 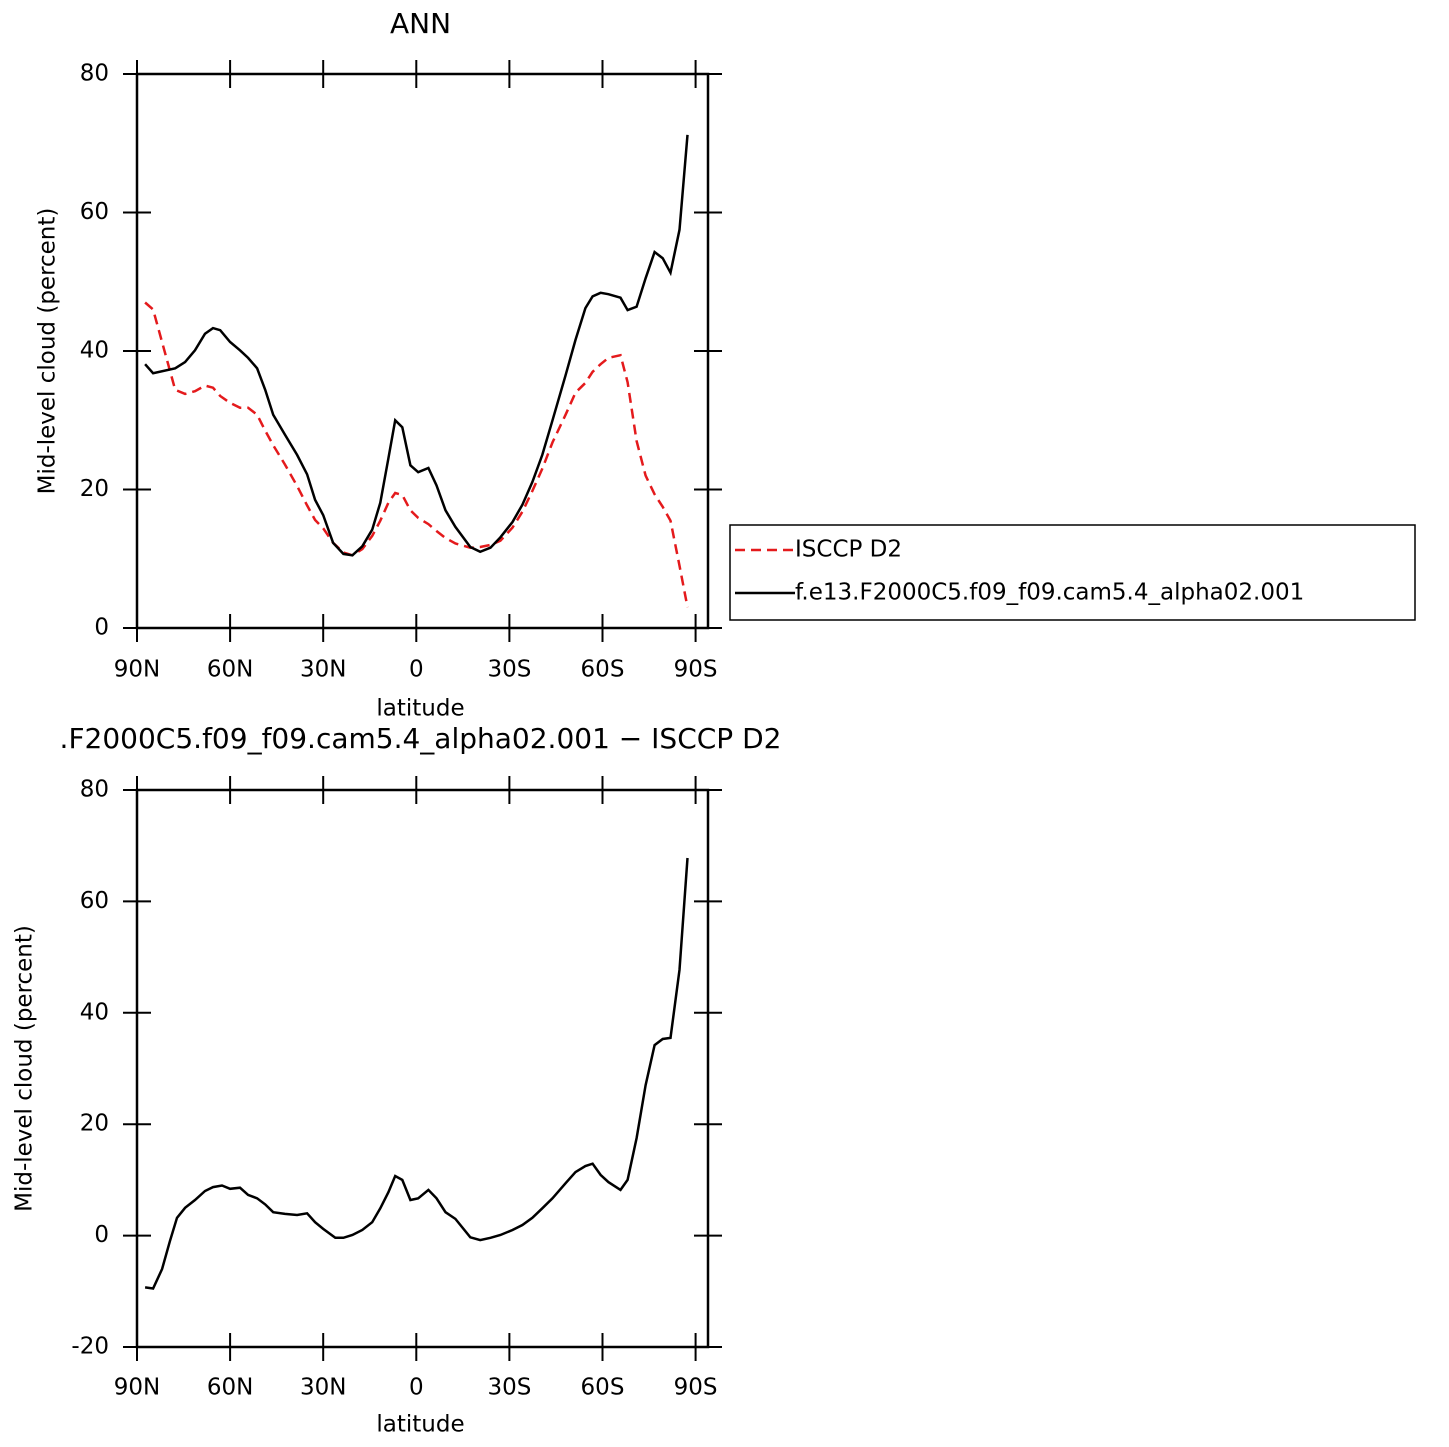 What do you see at coordinates (90, 1347) in the screenshot?
I see `y-tick-label: -20` at bounding box center [90, 1347].